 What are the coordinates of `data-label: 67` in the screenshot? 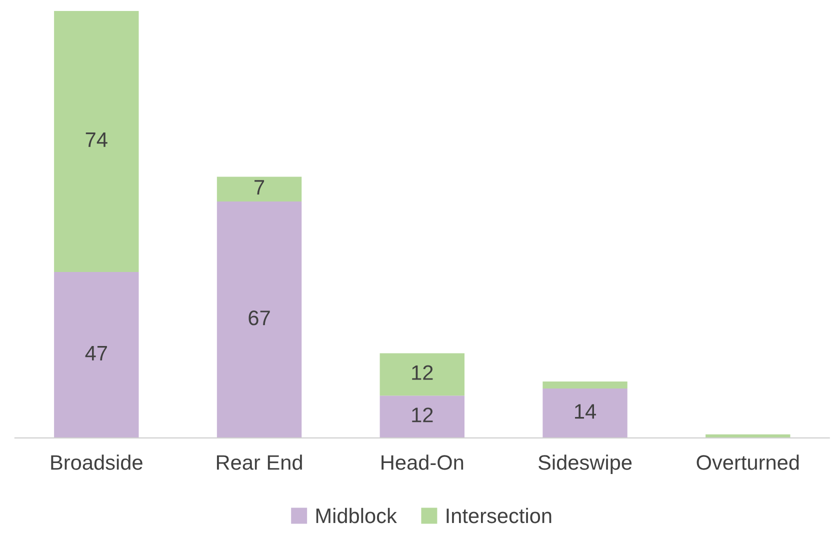 It's located at (259, 318).